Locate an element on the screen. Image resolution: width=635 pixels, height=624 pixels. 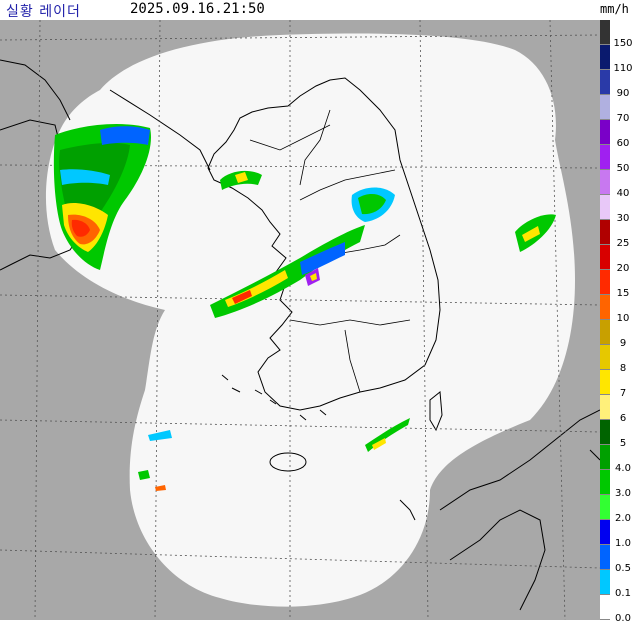
legend-label: 60 is located at coordinates (623, 143).